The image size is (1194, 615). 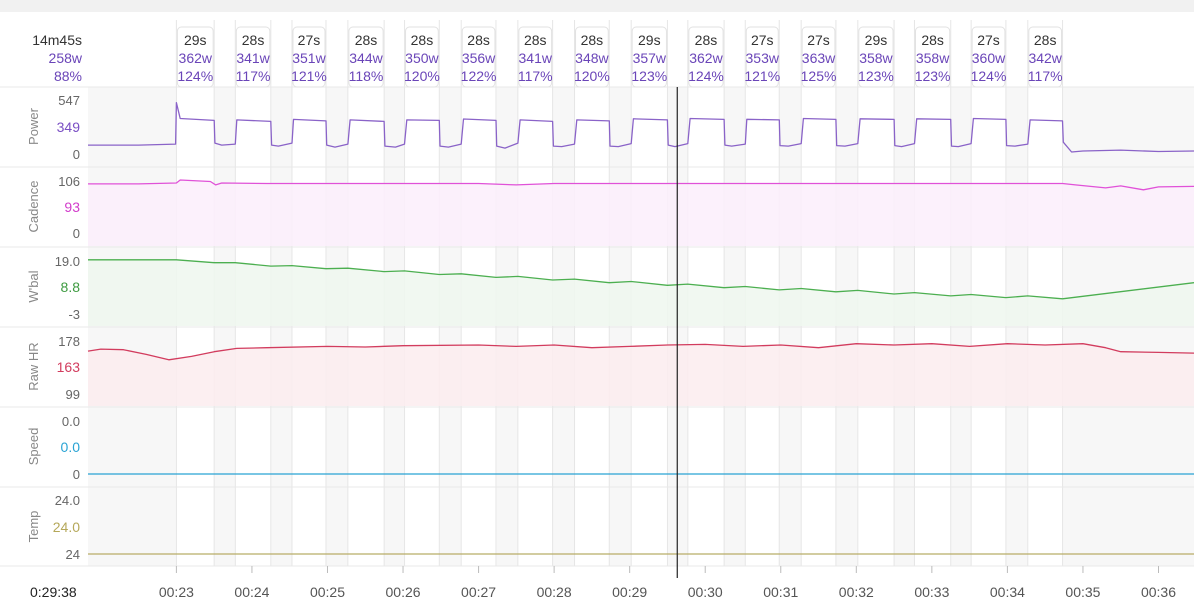 I want to click on lap-label-6: 28s 341w 117%, so click(x=535, y=57).